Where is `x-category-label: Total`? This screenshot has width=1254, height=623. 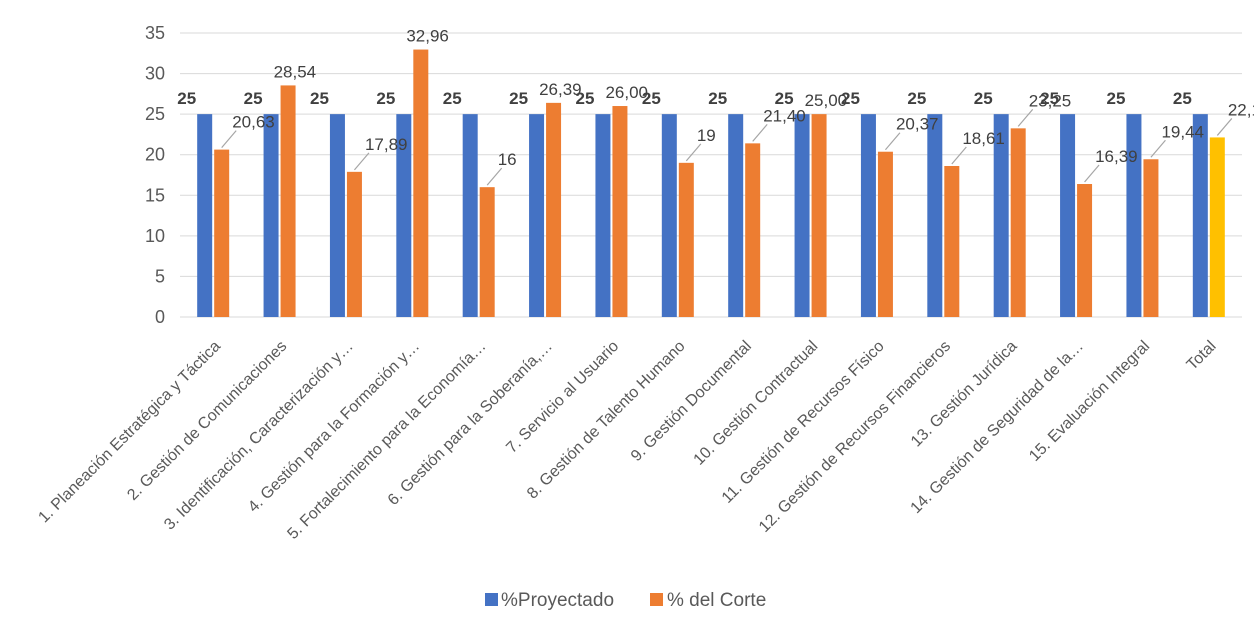 x-category-label: Total is located at coordinates (1202, 356).